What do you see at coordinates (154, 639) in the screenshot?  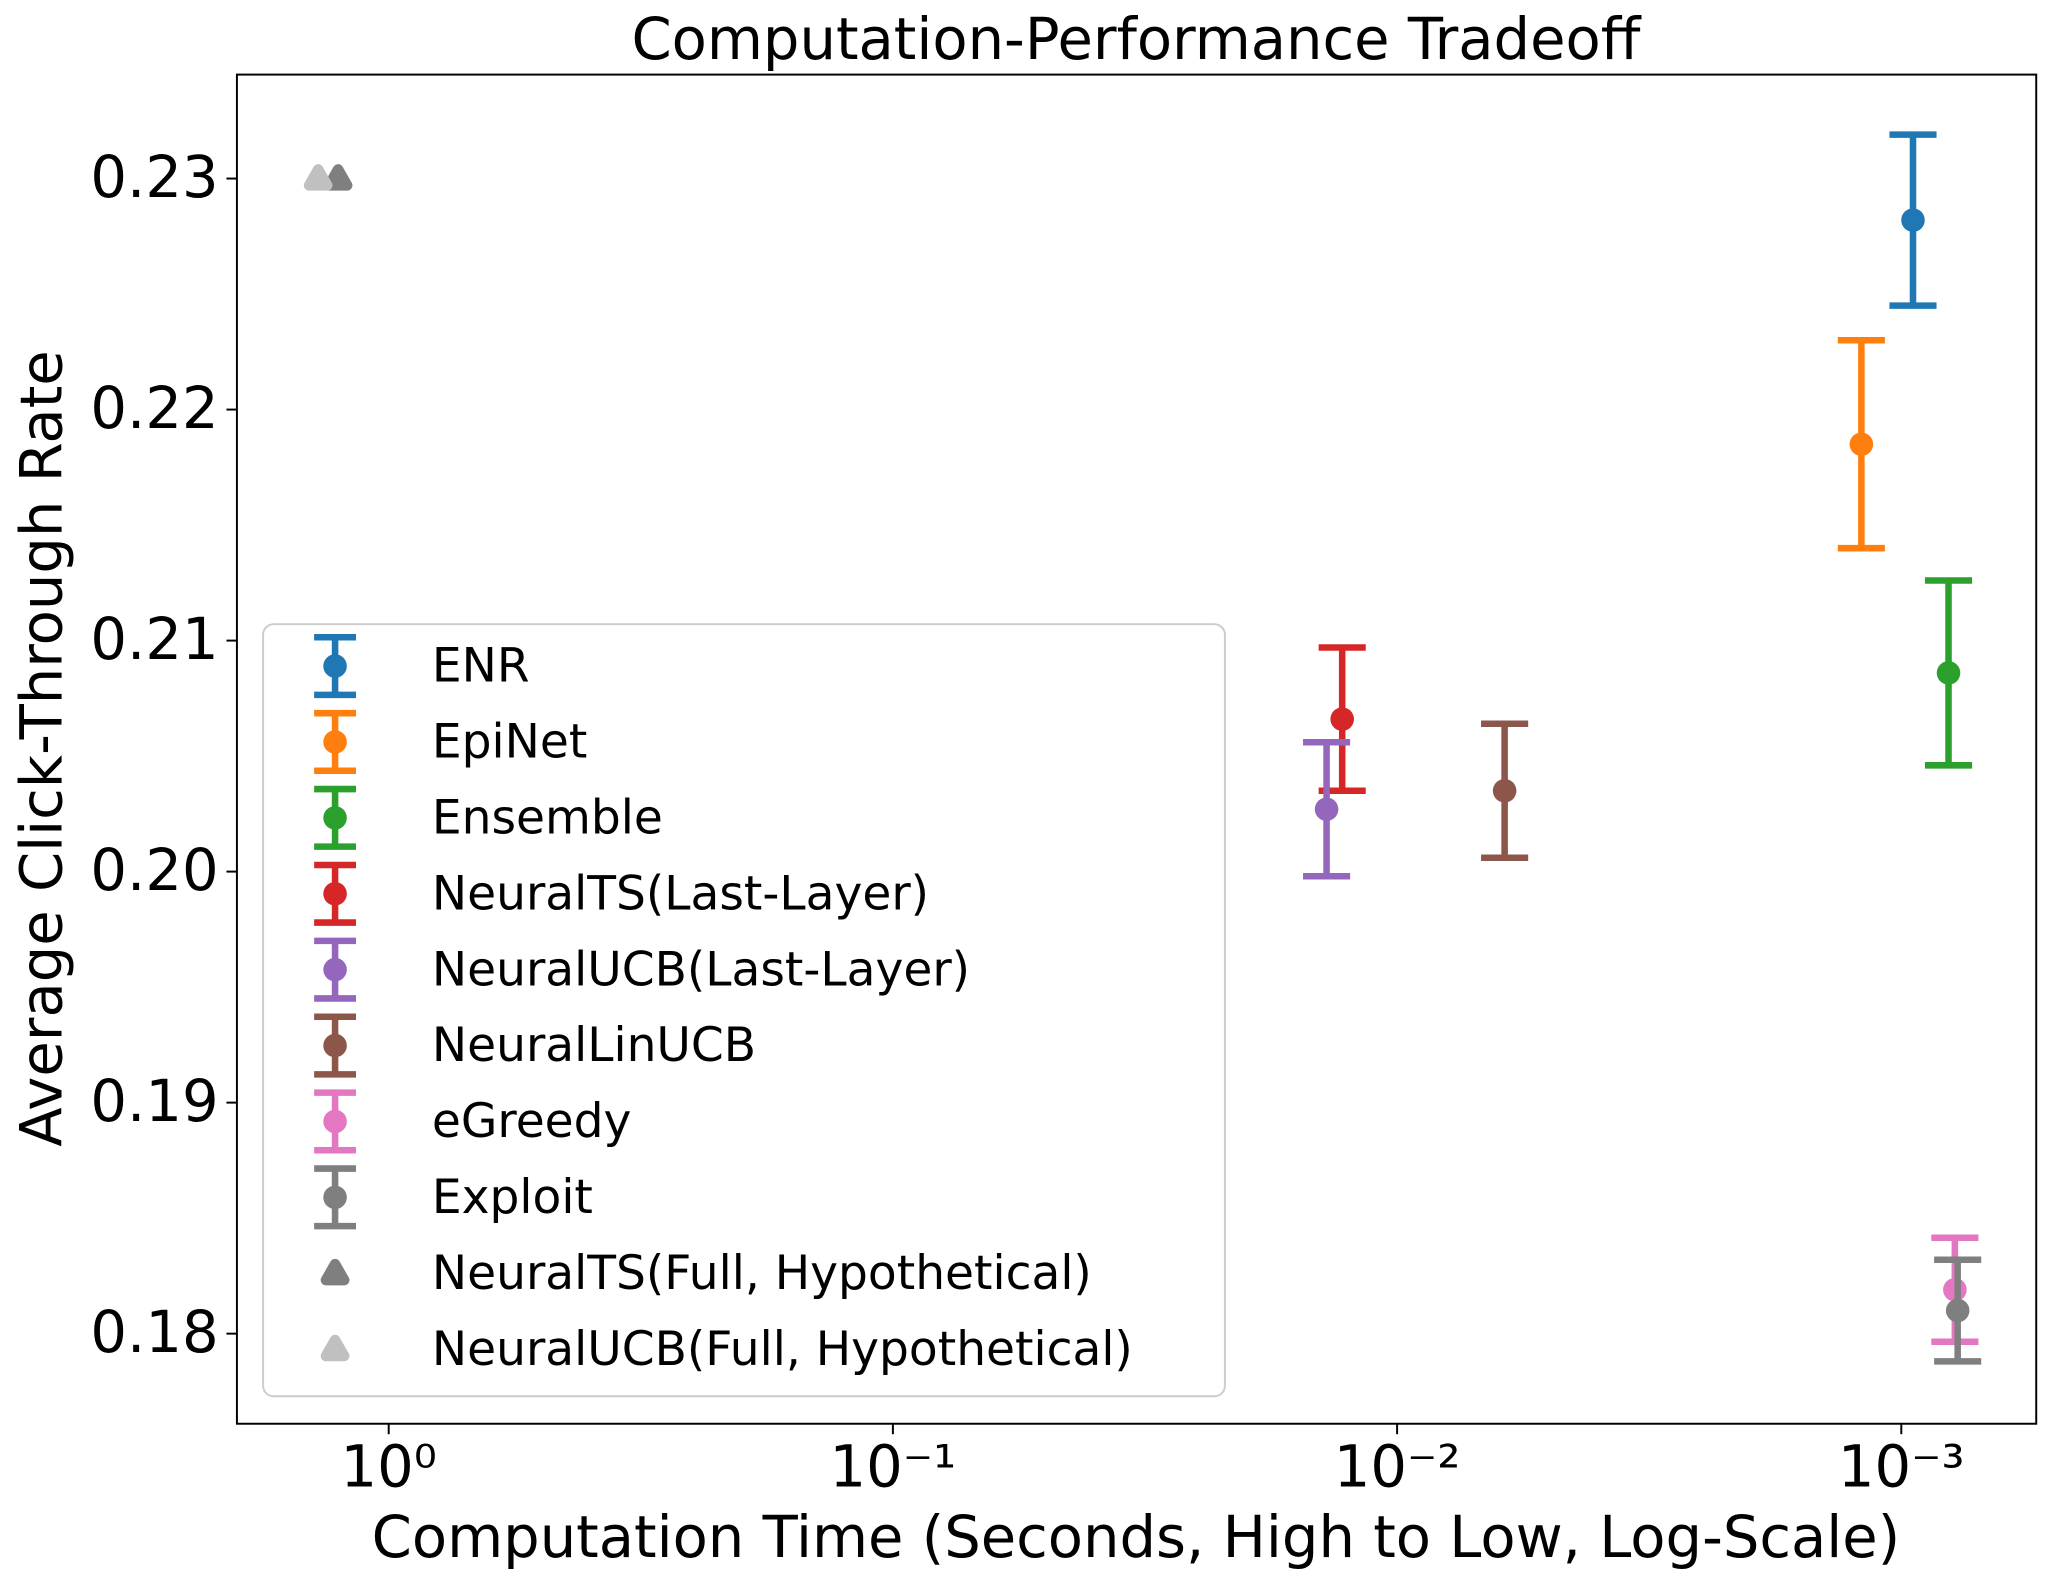 I see `y-tick-label: 0.21` at bounding box center [154, 639].